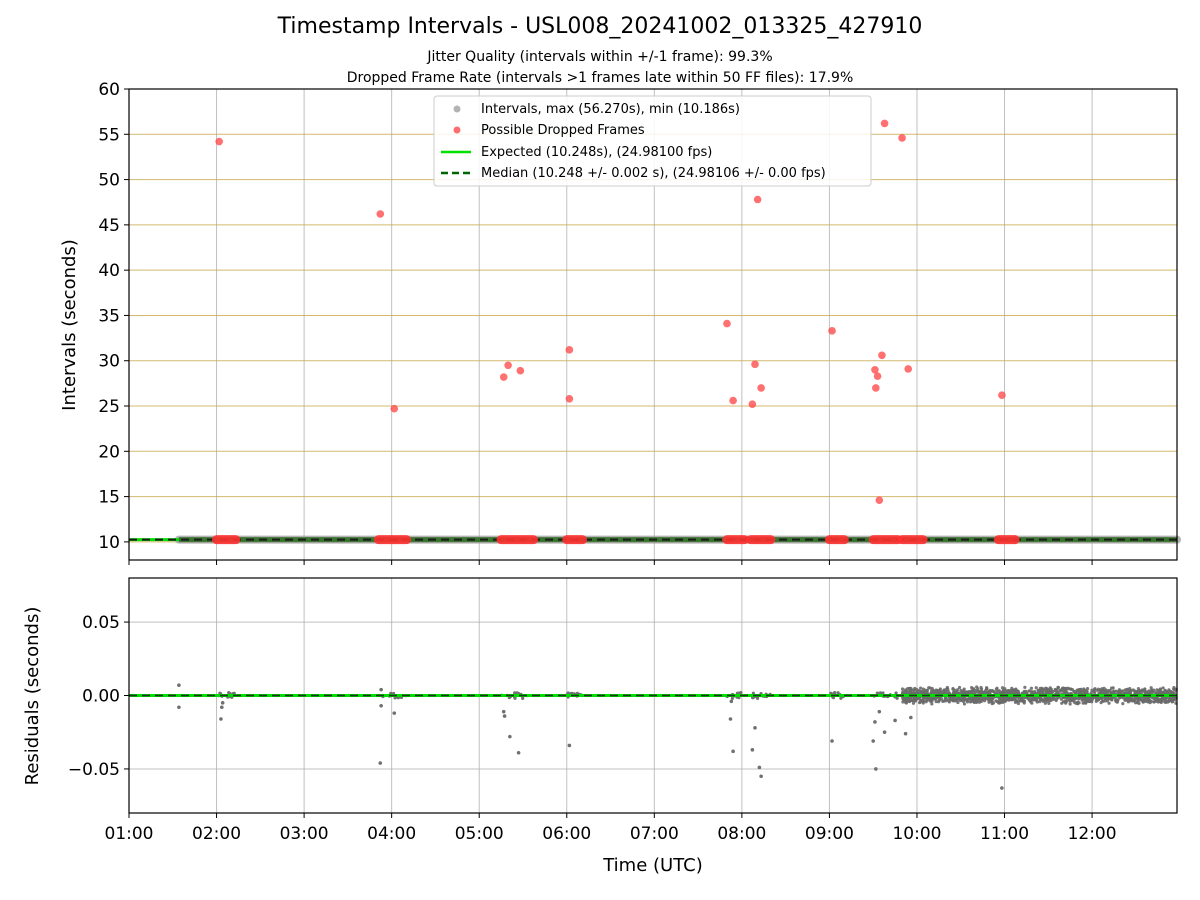  What do you see at coordinates (109, 226) in the screenshot?
I see `top-y-tick-label: 45` at bounding box center [109, 226].